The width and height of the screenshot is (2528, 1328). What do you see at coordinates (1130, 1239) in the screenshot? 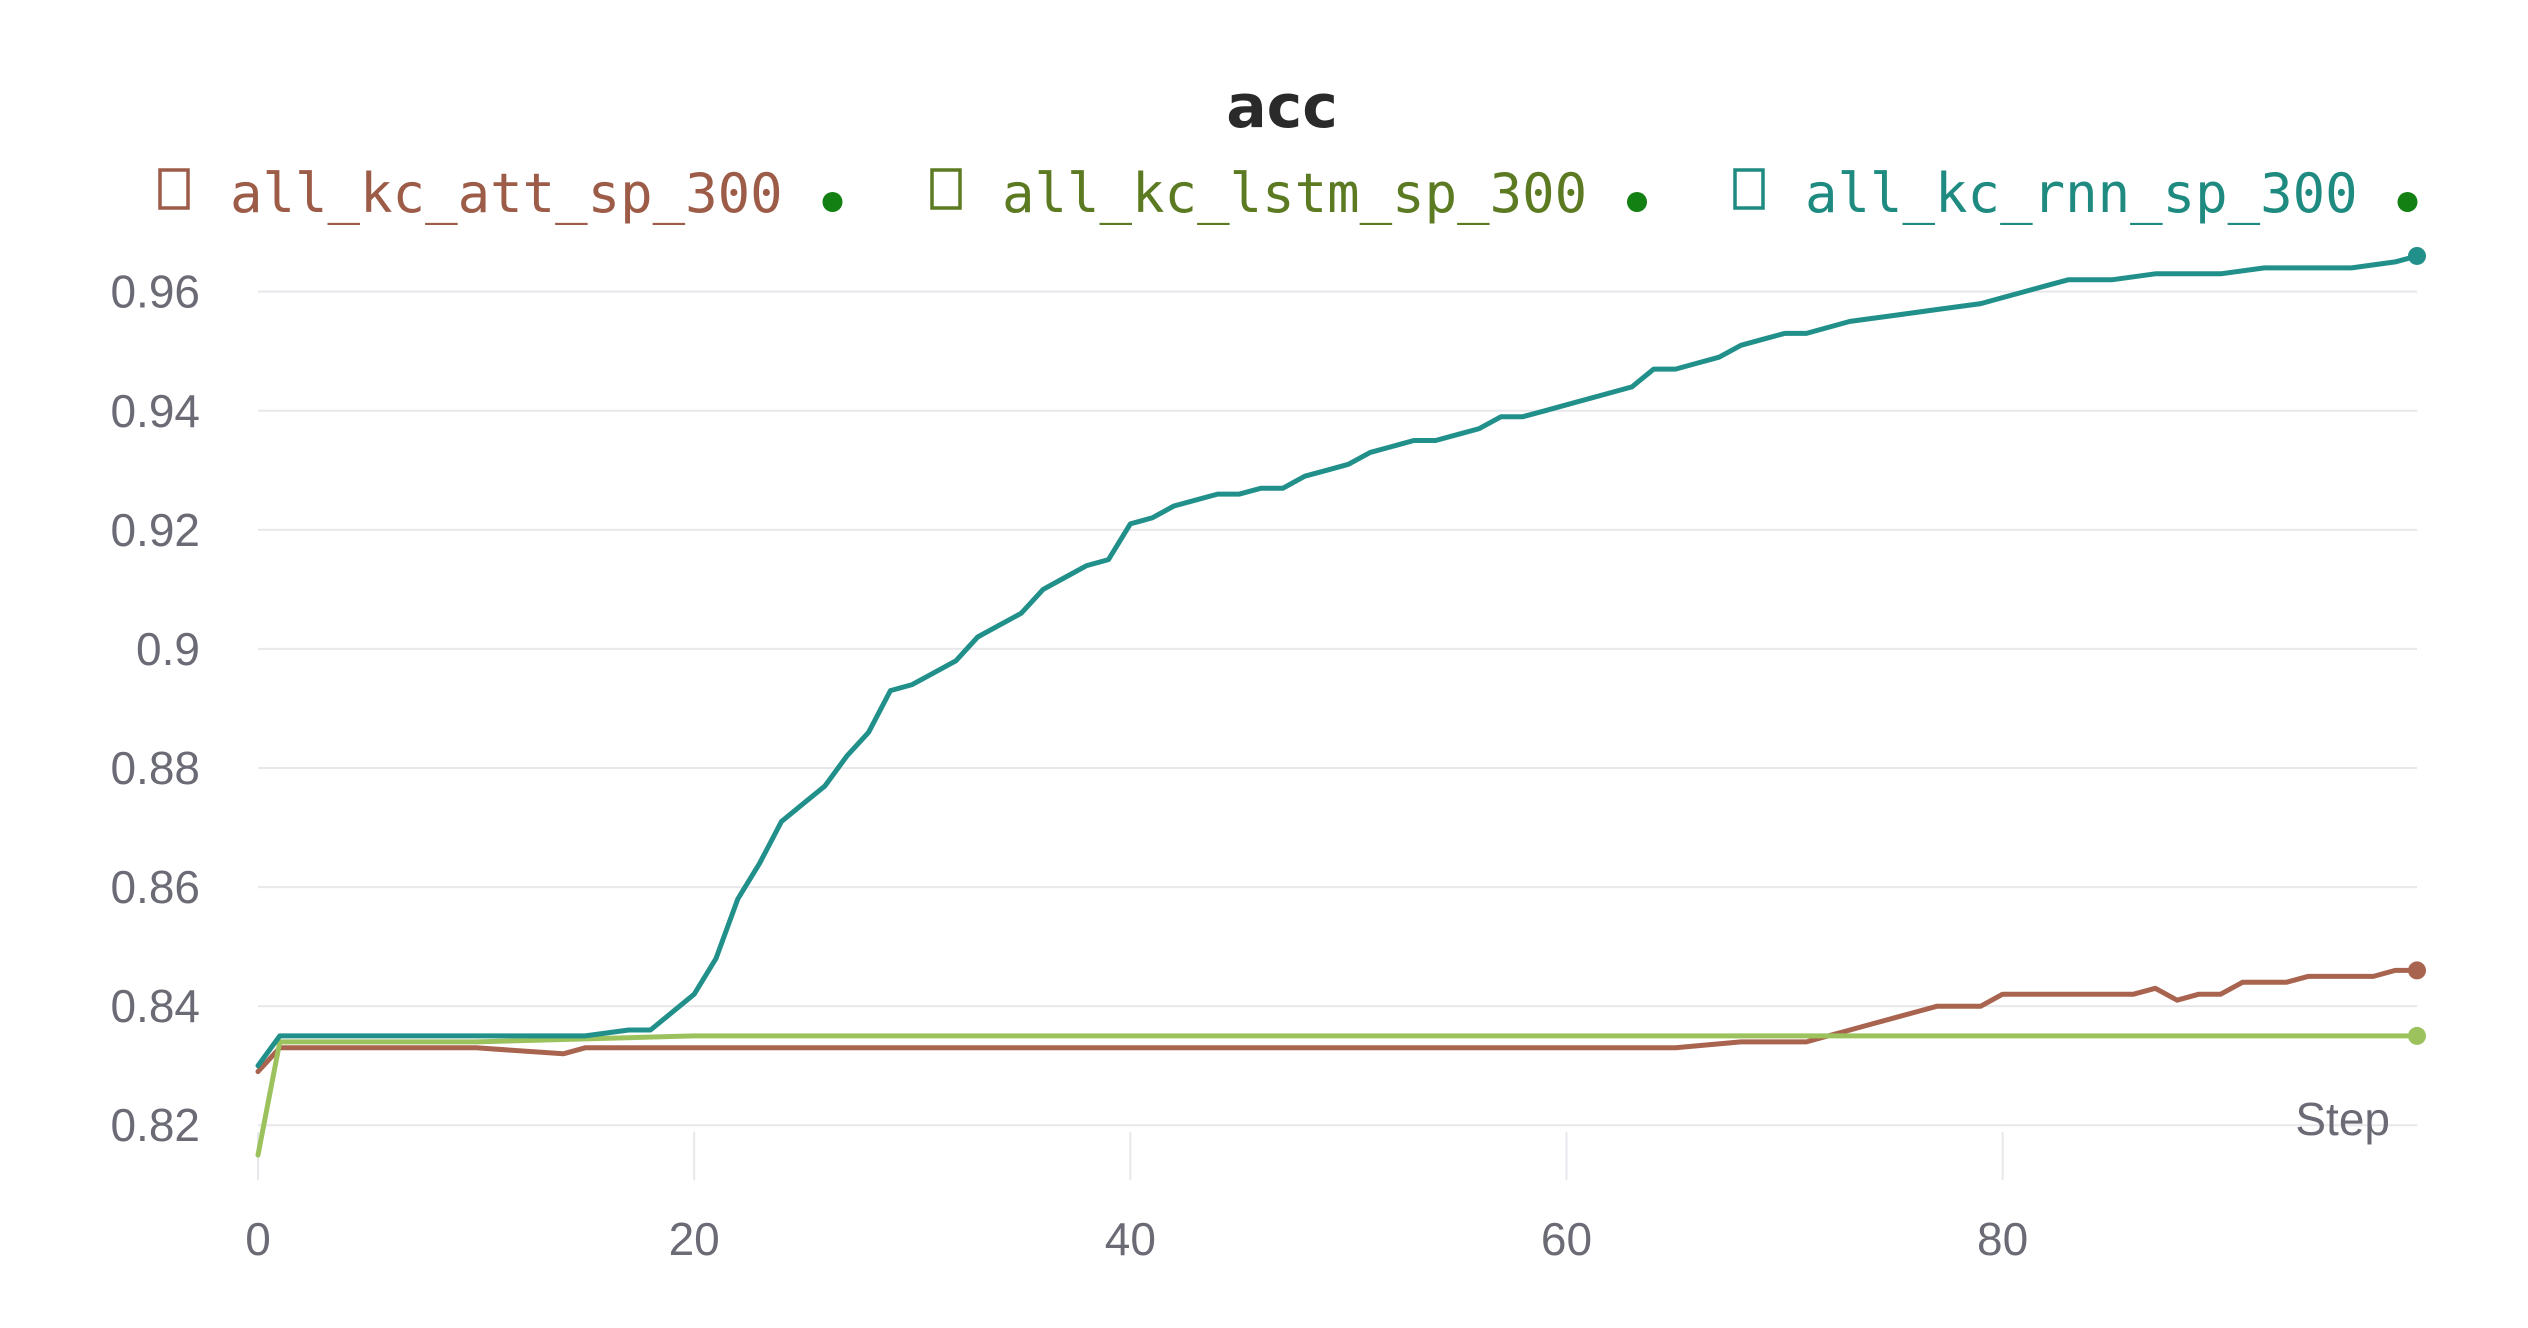
I see `x-tick-label: 40` at bounding box center [1130, 1239].